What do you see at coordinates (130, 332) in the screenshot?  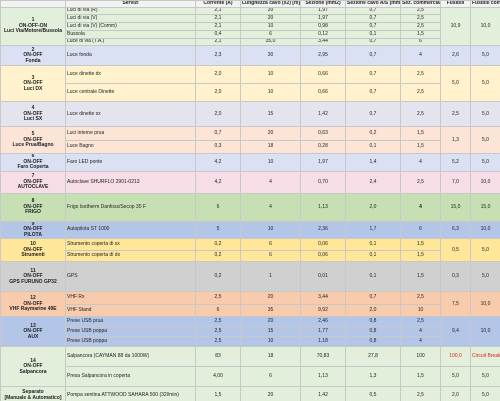 I see `service-name: Prese USB poppa` at bounding box center [130, 332].